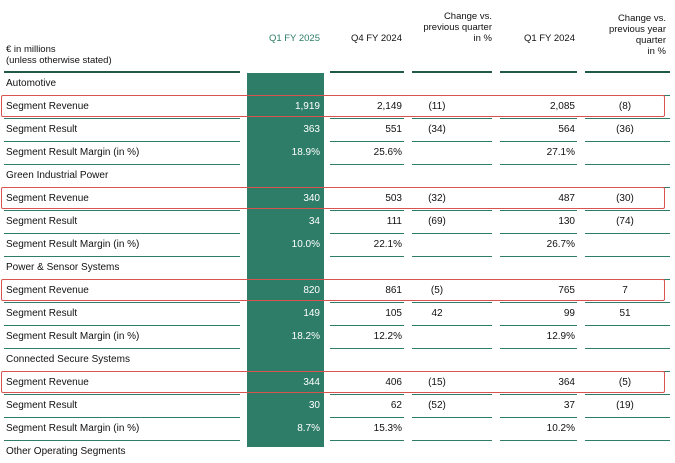 The height and width of the screenshot is (463, 675). I want to click on cell-q1-fy2025: 10.0%, so click(305, 244).